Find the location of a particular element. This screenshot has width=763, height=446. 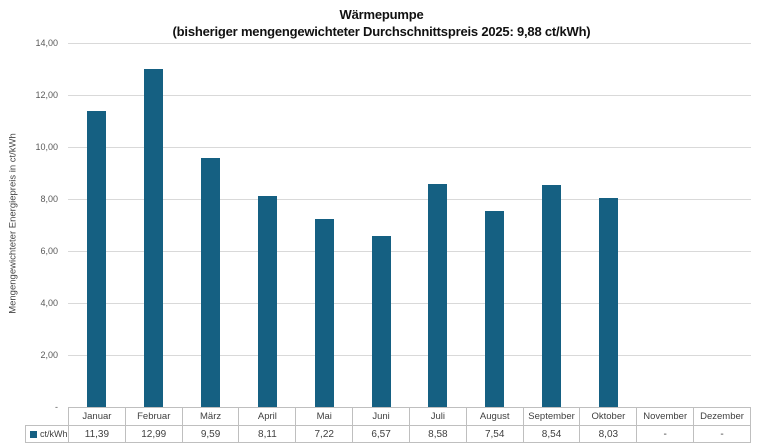

bar-februar is located at coordinates (153, 238).